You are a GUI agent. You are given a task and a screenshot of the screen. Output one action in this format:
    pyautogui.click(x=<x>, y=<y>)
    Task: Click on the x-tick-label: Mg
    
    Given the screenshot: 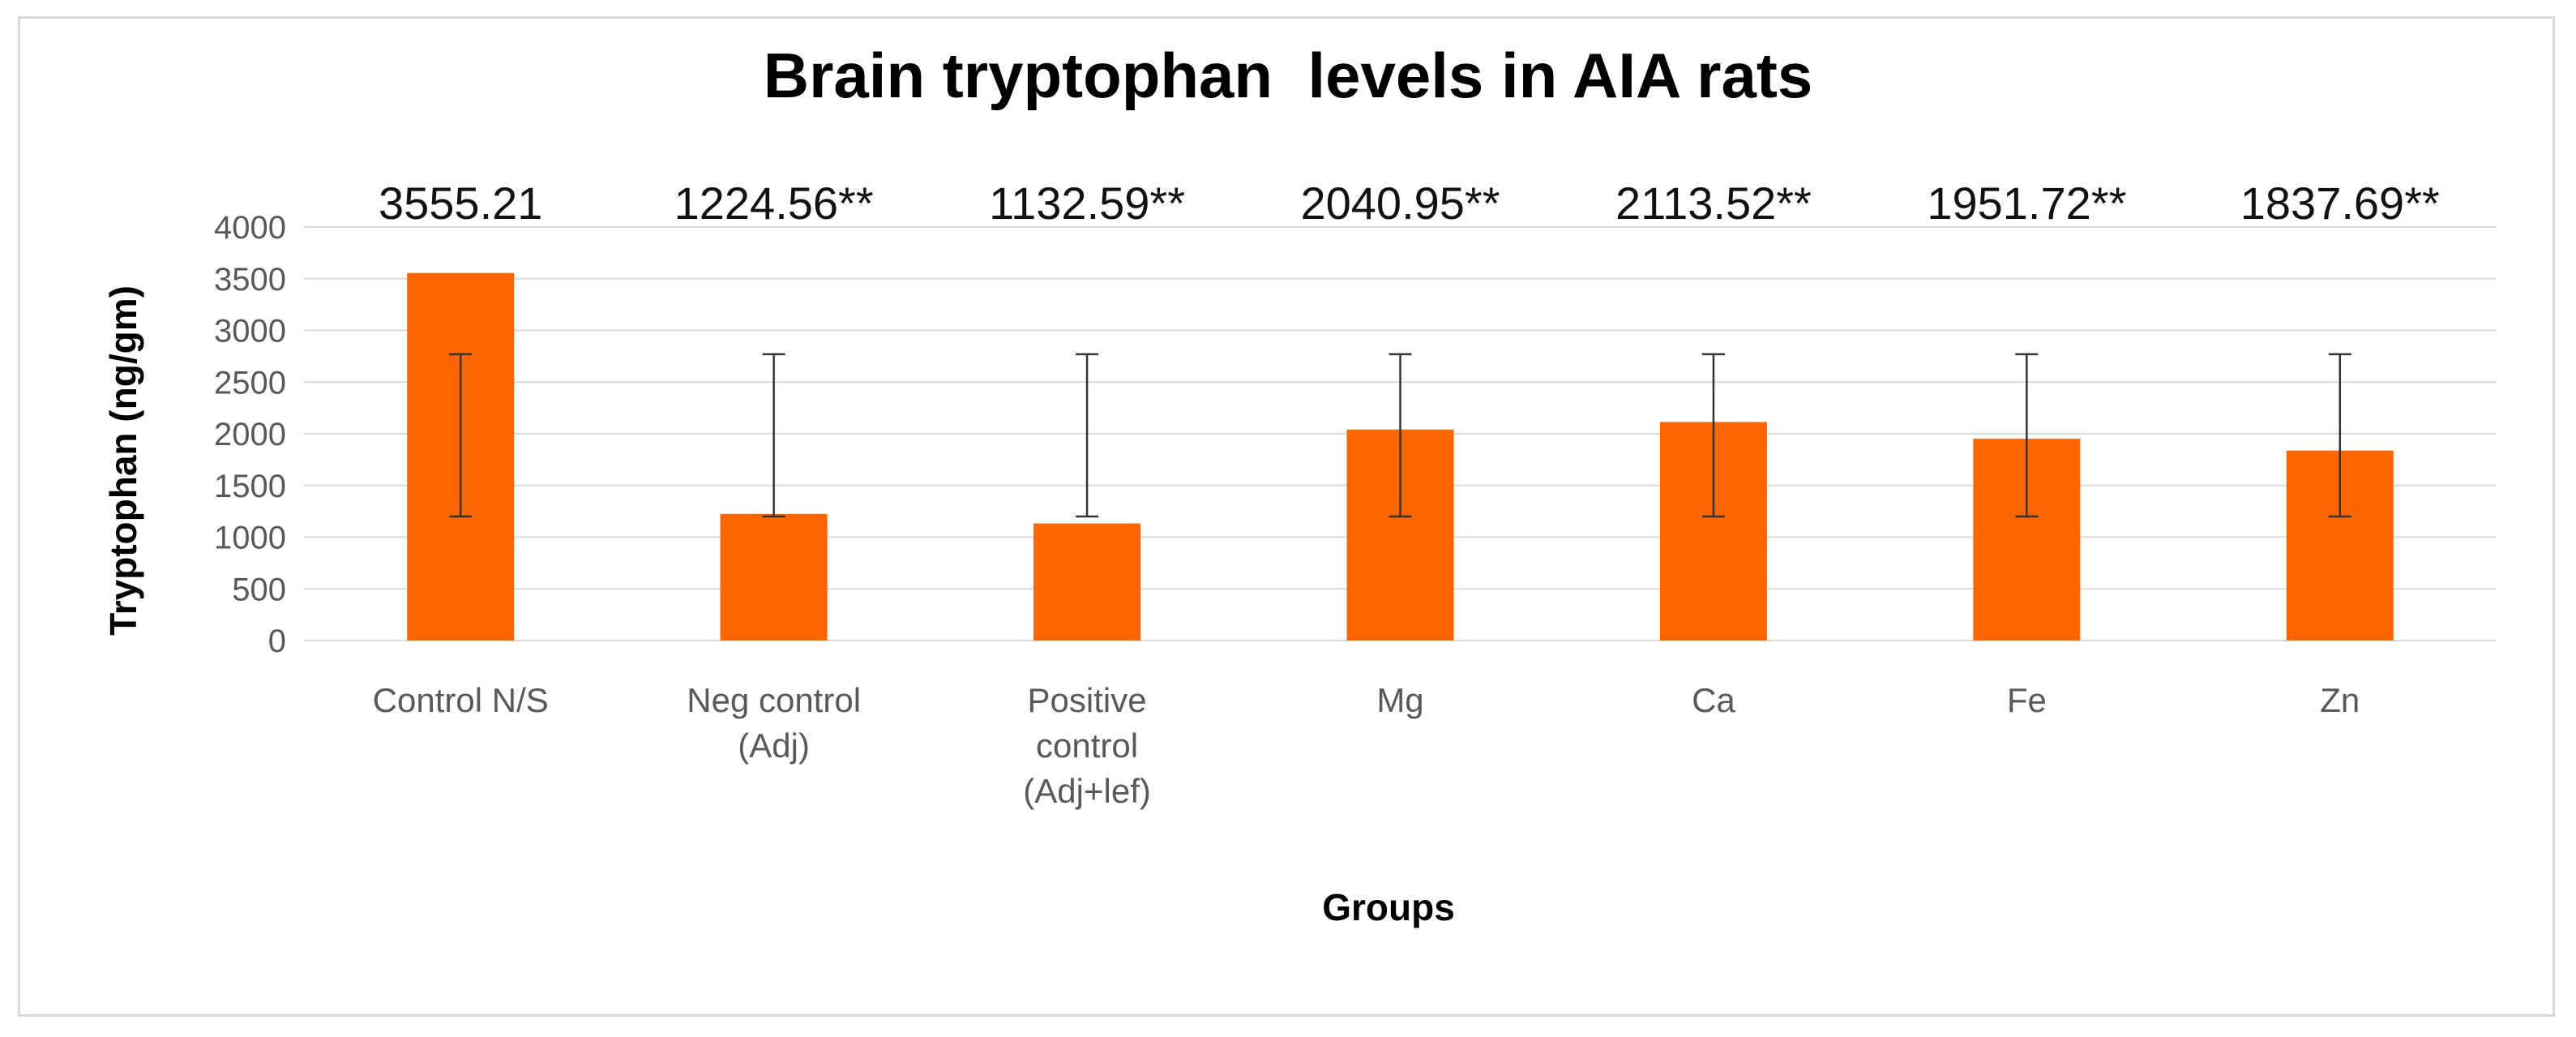 What is the action you would take?
    pyautogui.click(x=1399, y=700)
    